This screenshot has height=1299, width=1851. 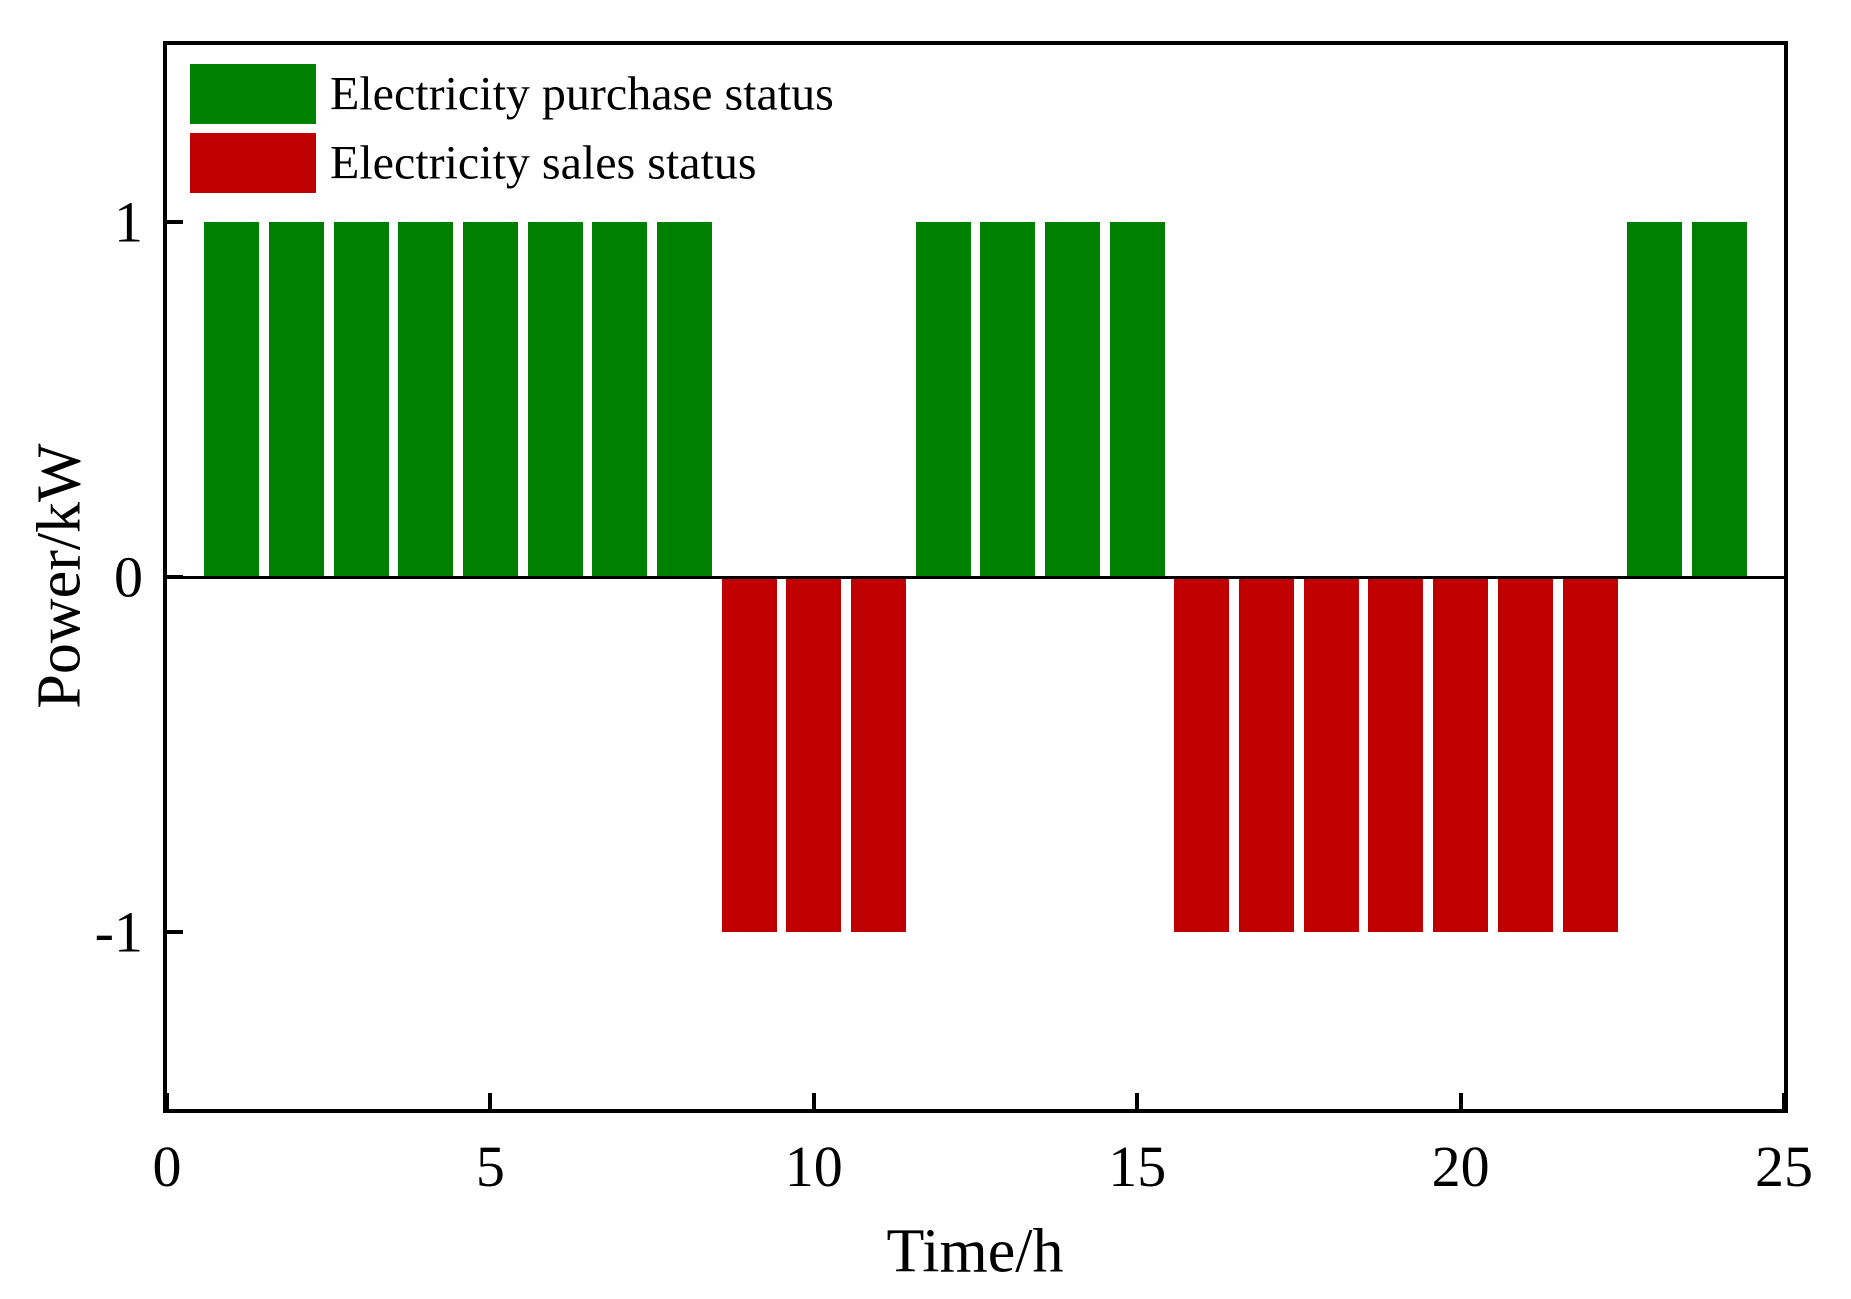 I want to click on x-tick-label-0: 0, so click(x=167, y=1166).